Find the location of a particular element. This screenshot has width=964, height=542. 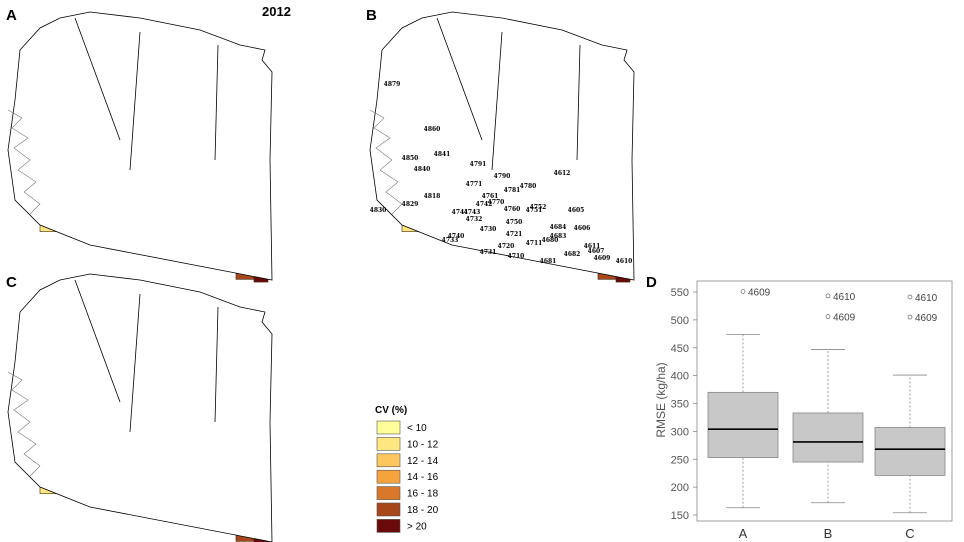

legend-label: 12 - 14 is located at coordinates (423, 461).